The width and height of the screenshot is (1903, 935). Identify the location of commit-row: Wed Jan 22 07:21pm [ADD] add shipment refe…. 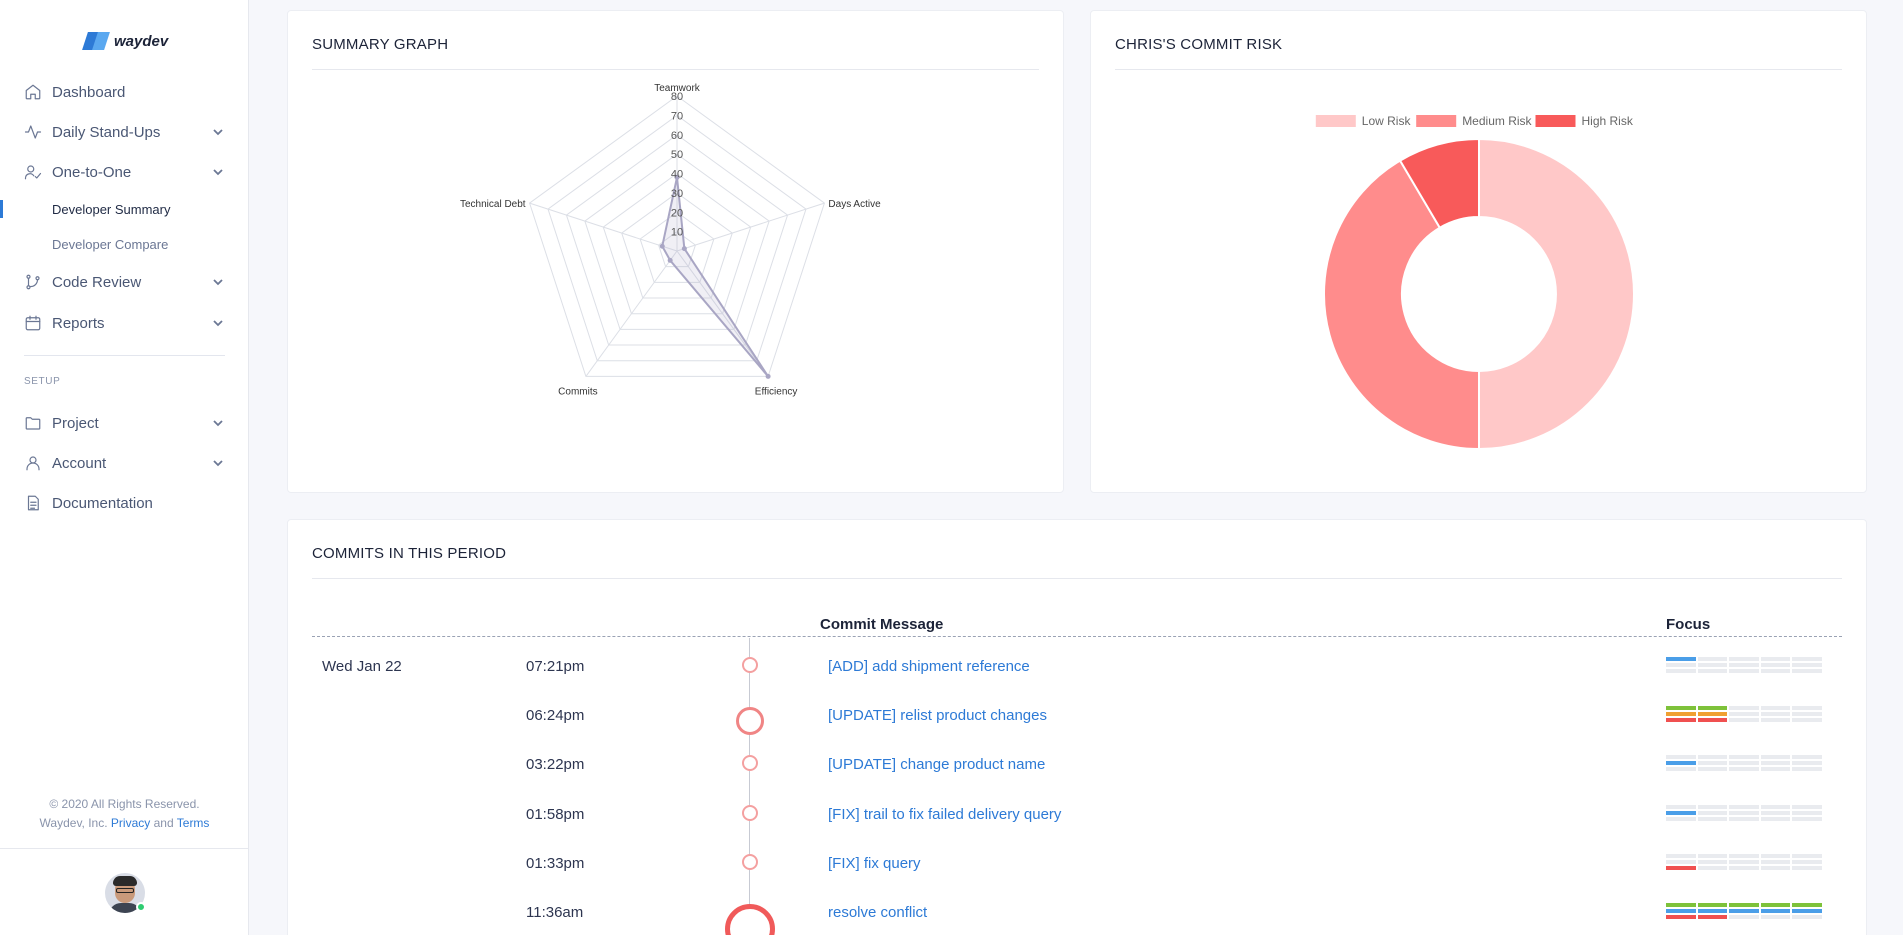
(1078, 677).